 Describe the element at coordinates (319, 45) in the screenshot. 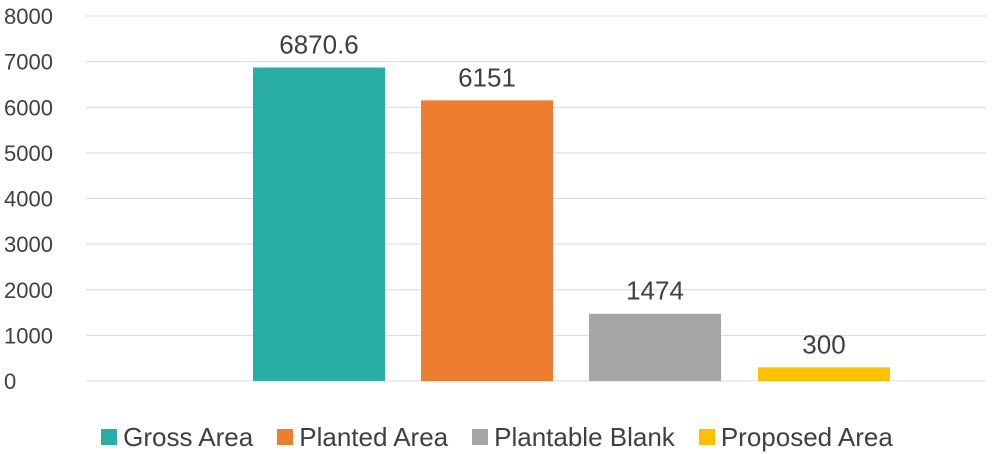

I see `data-label: 6870.6` at that location.